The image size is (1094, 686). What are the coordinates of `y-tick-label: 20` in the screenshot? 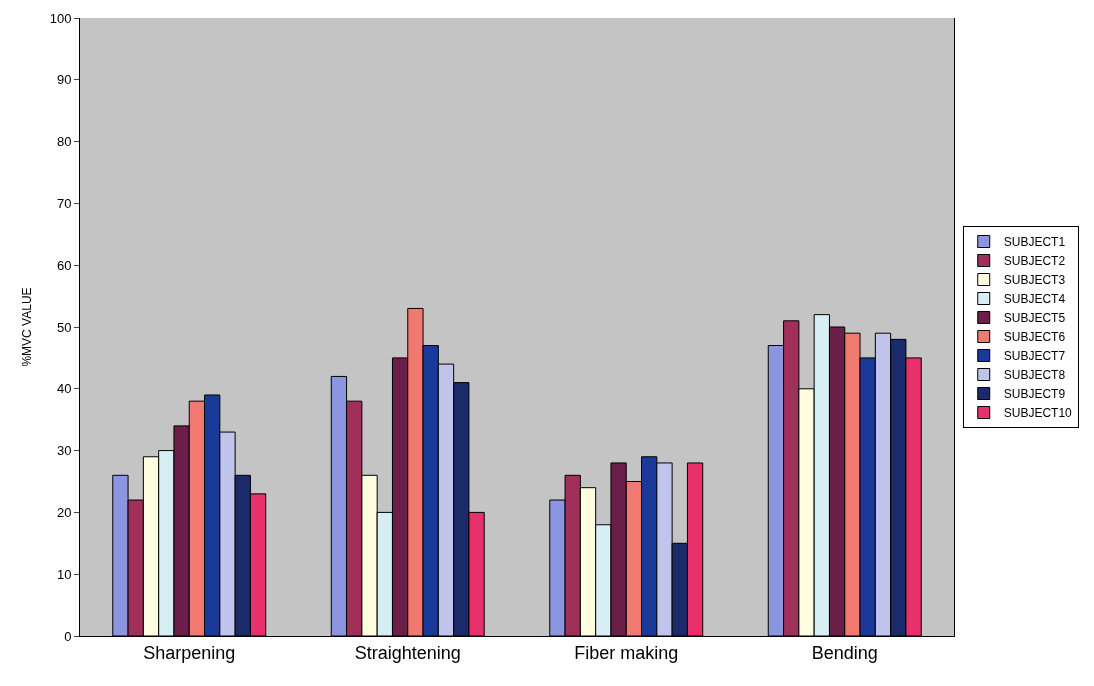 It's located at (64, 512).